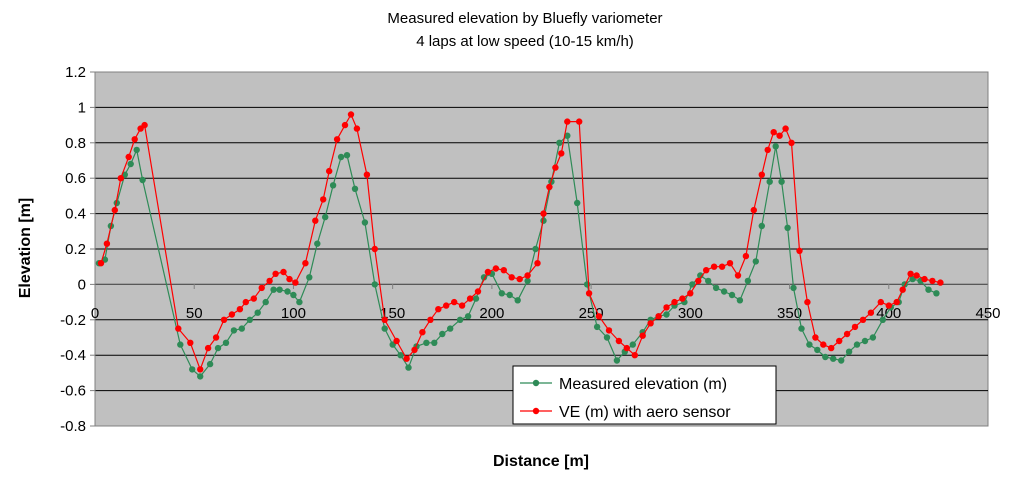 This screenshot has width=1022, height=482. Describe the element at coordinates (73, 320) in the screenshot. I see `y-tick-label: -0.2` at that location.